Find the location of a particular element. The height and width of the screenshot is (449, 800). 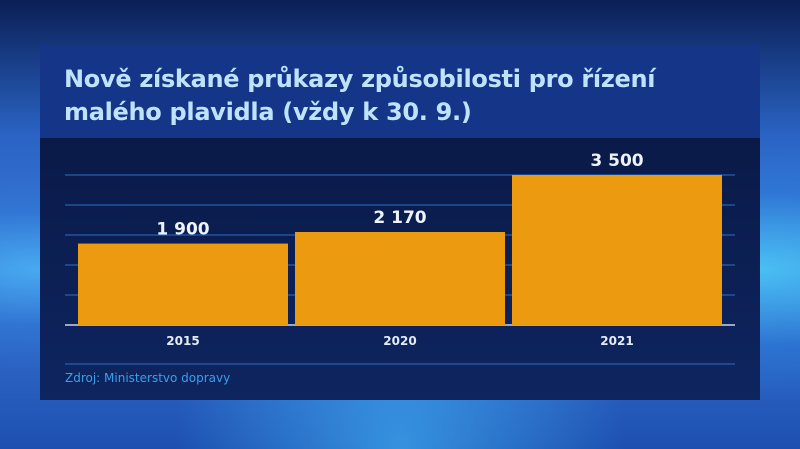

bar-2020 is located at coordinates (400, 278).